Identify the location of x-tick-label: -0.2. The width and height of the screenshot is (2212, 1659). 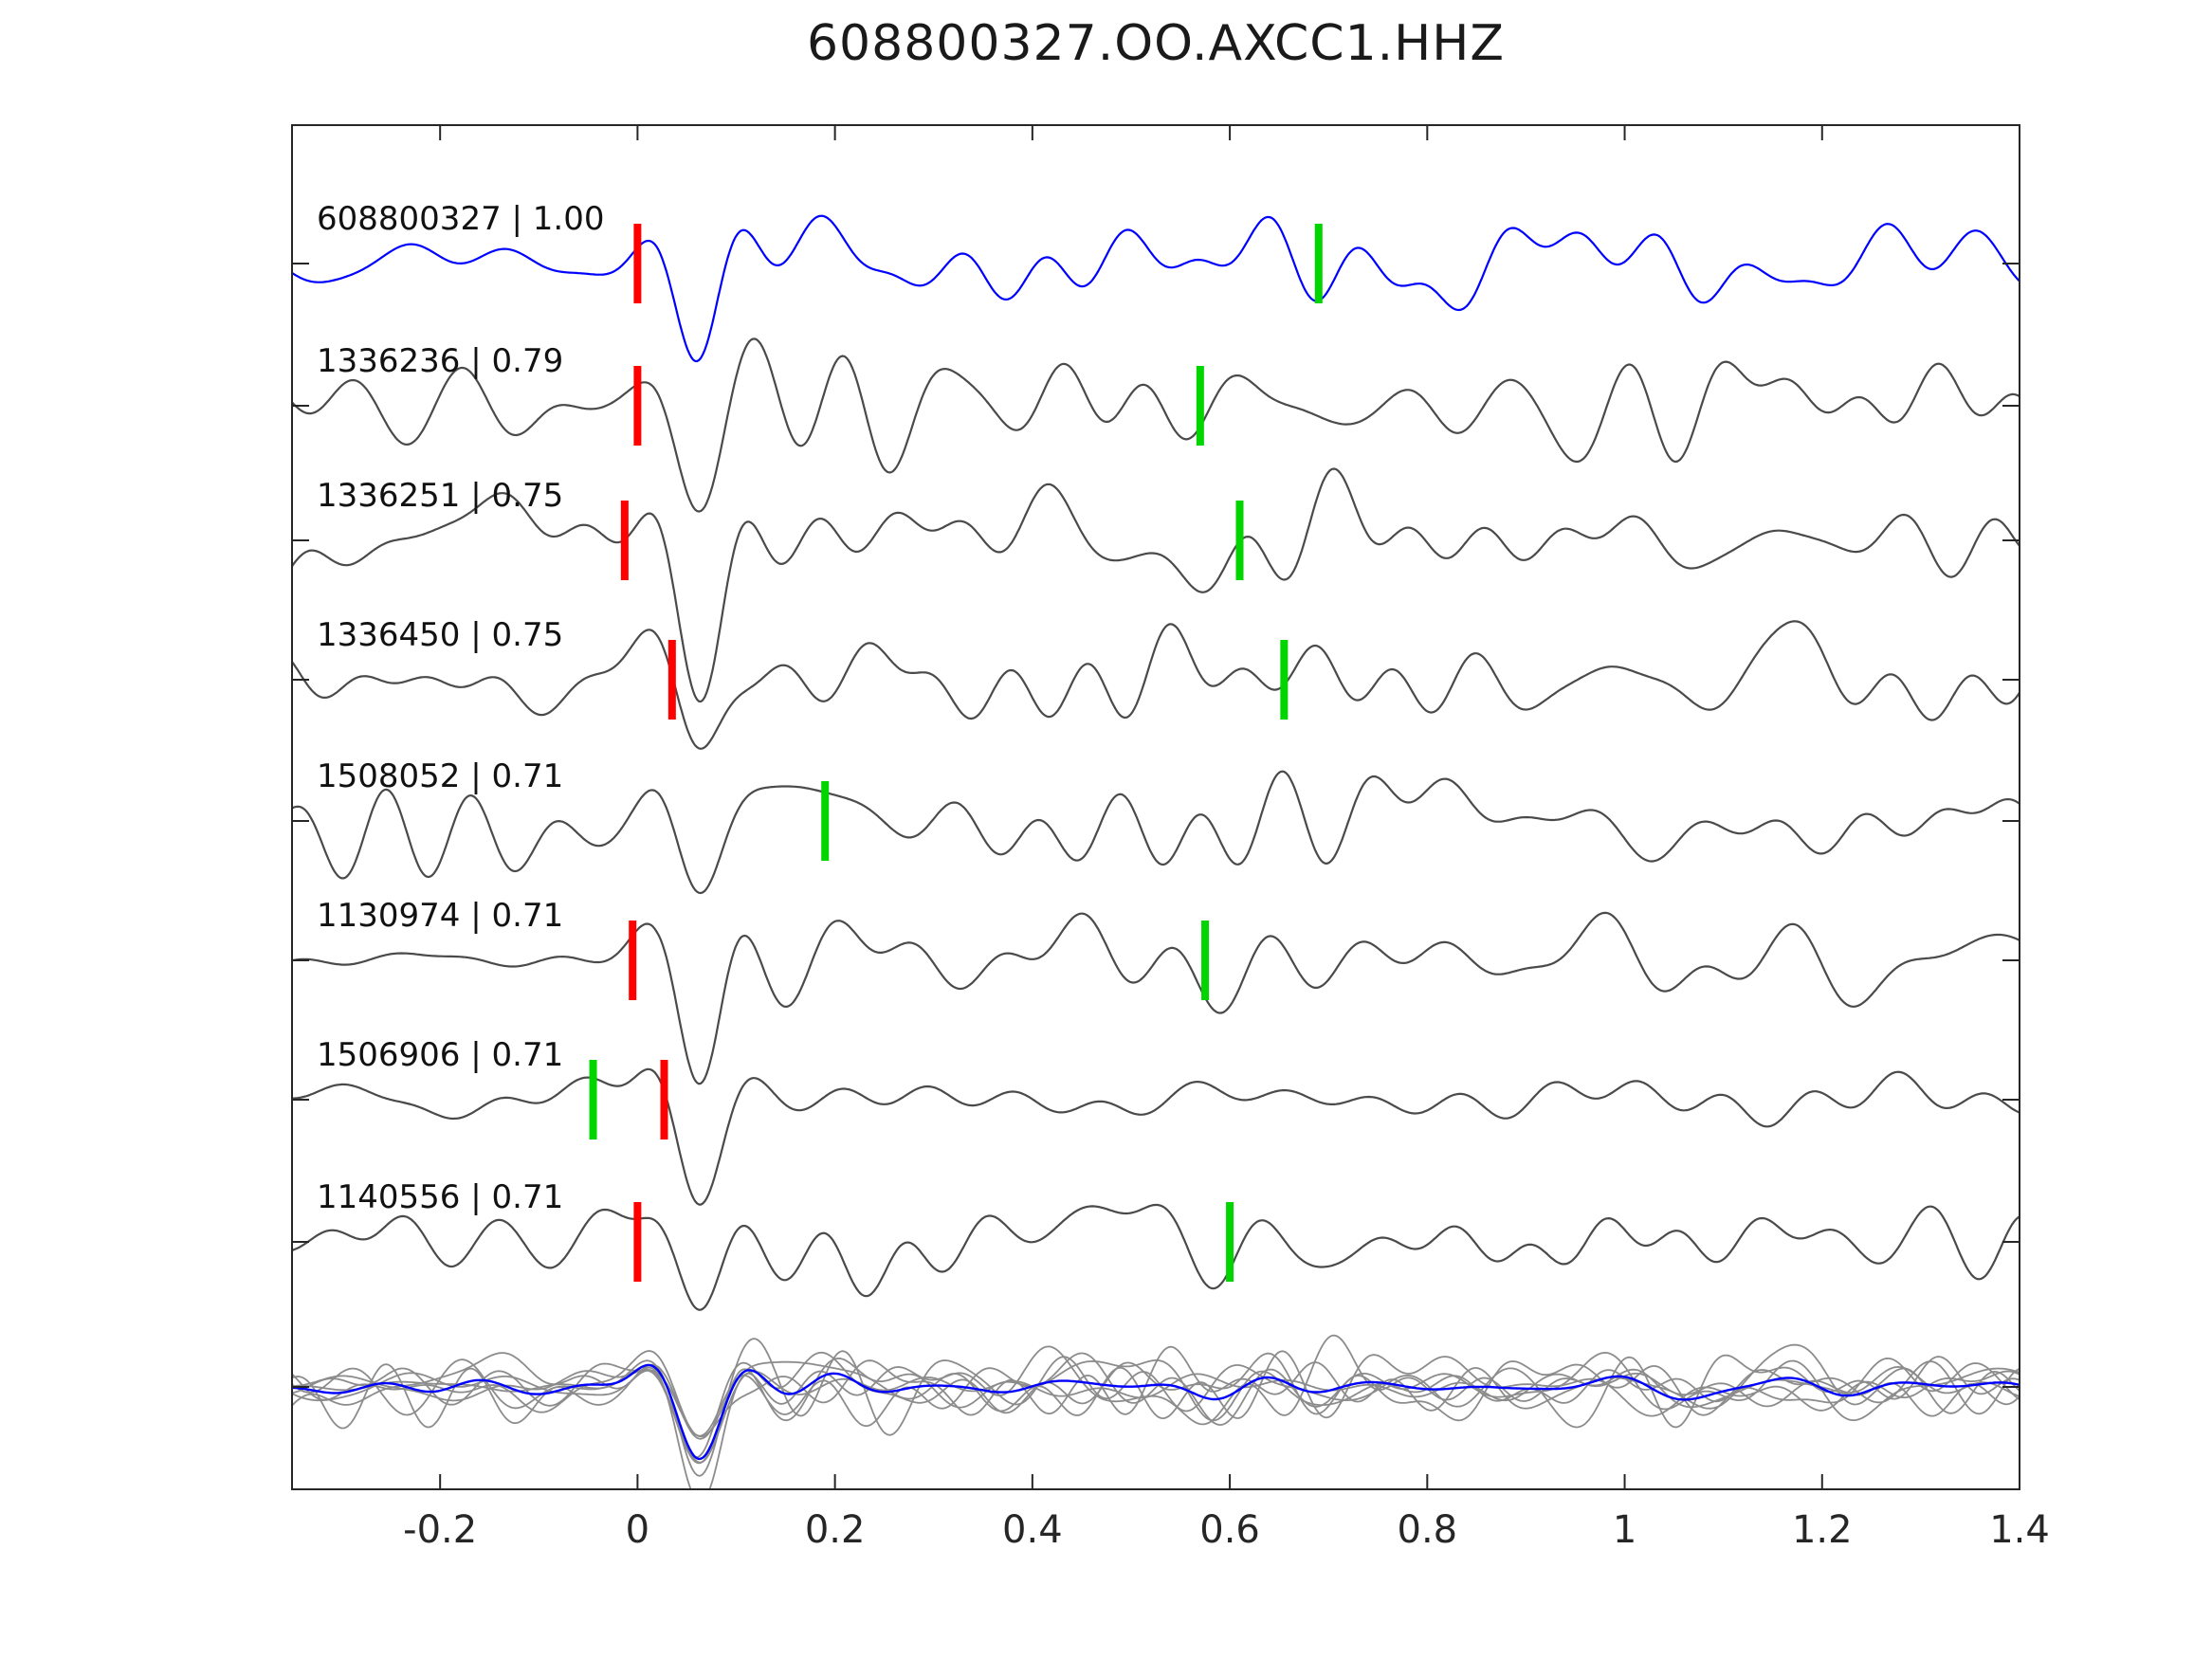
(440, 1530).